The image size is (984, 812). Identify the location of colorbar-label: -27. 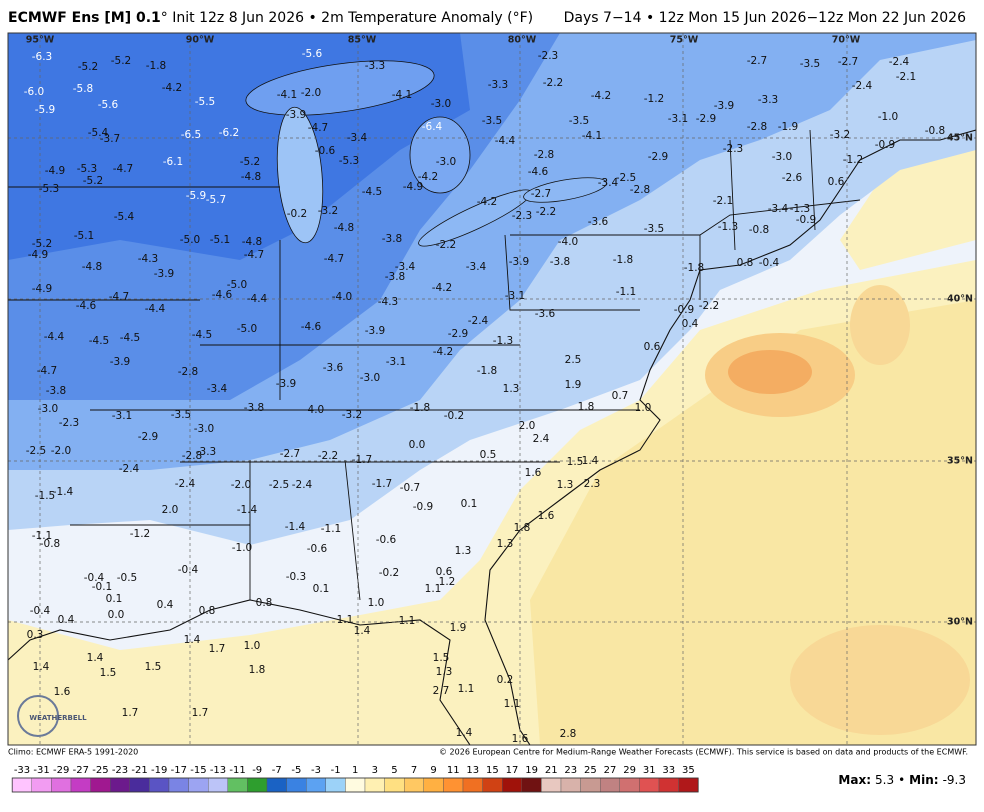
(81, 770).